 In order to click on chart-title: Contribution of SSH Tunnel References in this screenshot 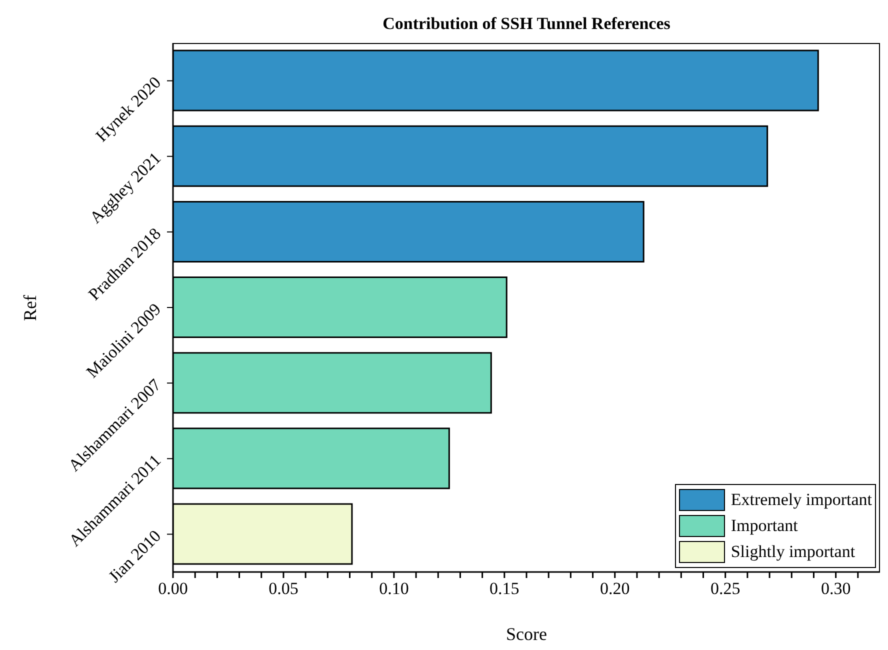, I will do `click(527, 24)`.